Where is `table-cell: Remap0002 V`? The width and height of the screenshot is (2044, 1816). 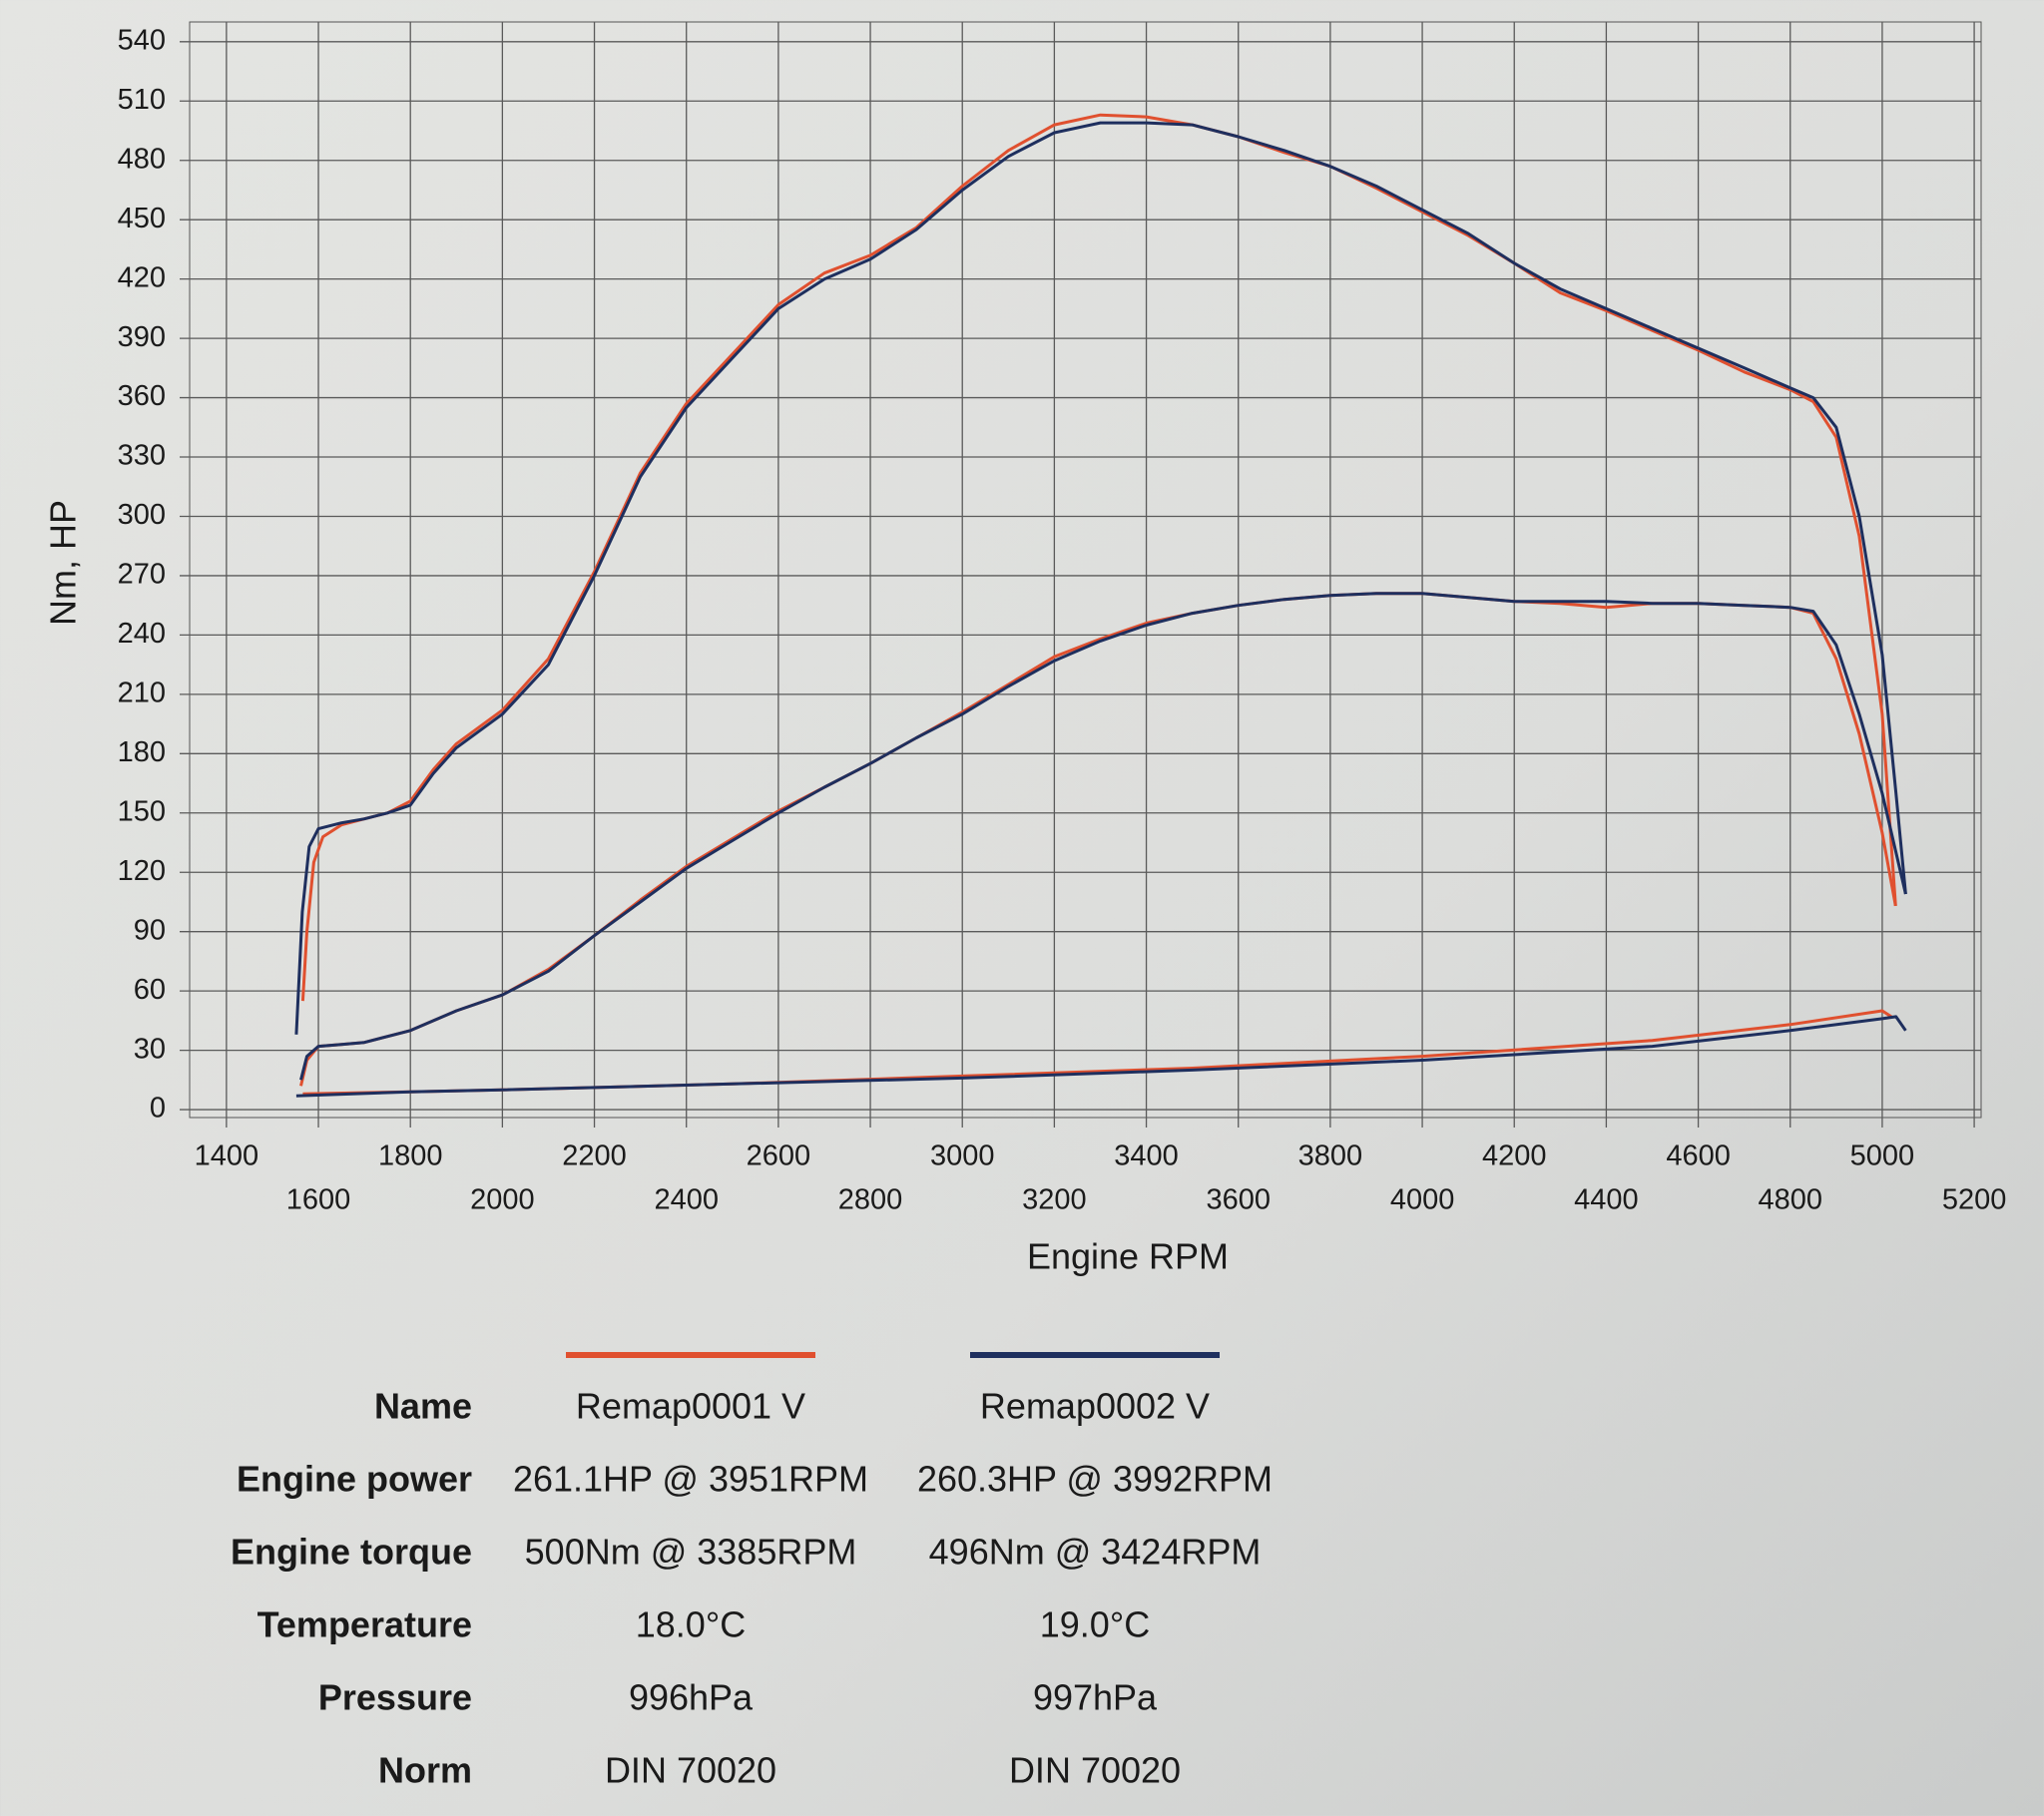 table-cell: Remap0002 V is located at coordinates (1095, 1406).